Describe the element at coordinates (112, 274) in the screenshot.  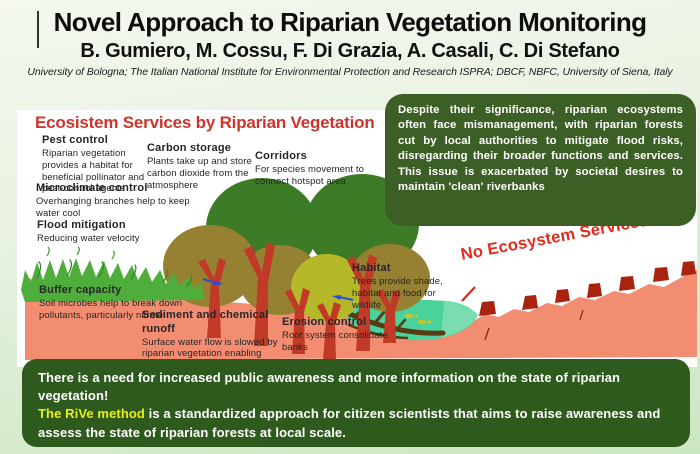
I see `grass-illustration` at that location.